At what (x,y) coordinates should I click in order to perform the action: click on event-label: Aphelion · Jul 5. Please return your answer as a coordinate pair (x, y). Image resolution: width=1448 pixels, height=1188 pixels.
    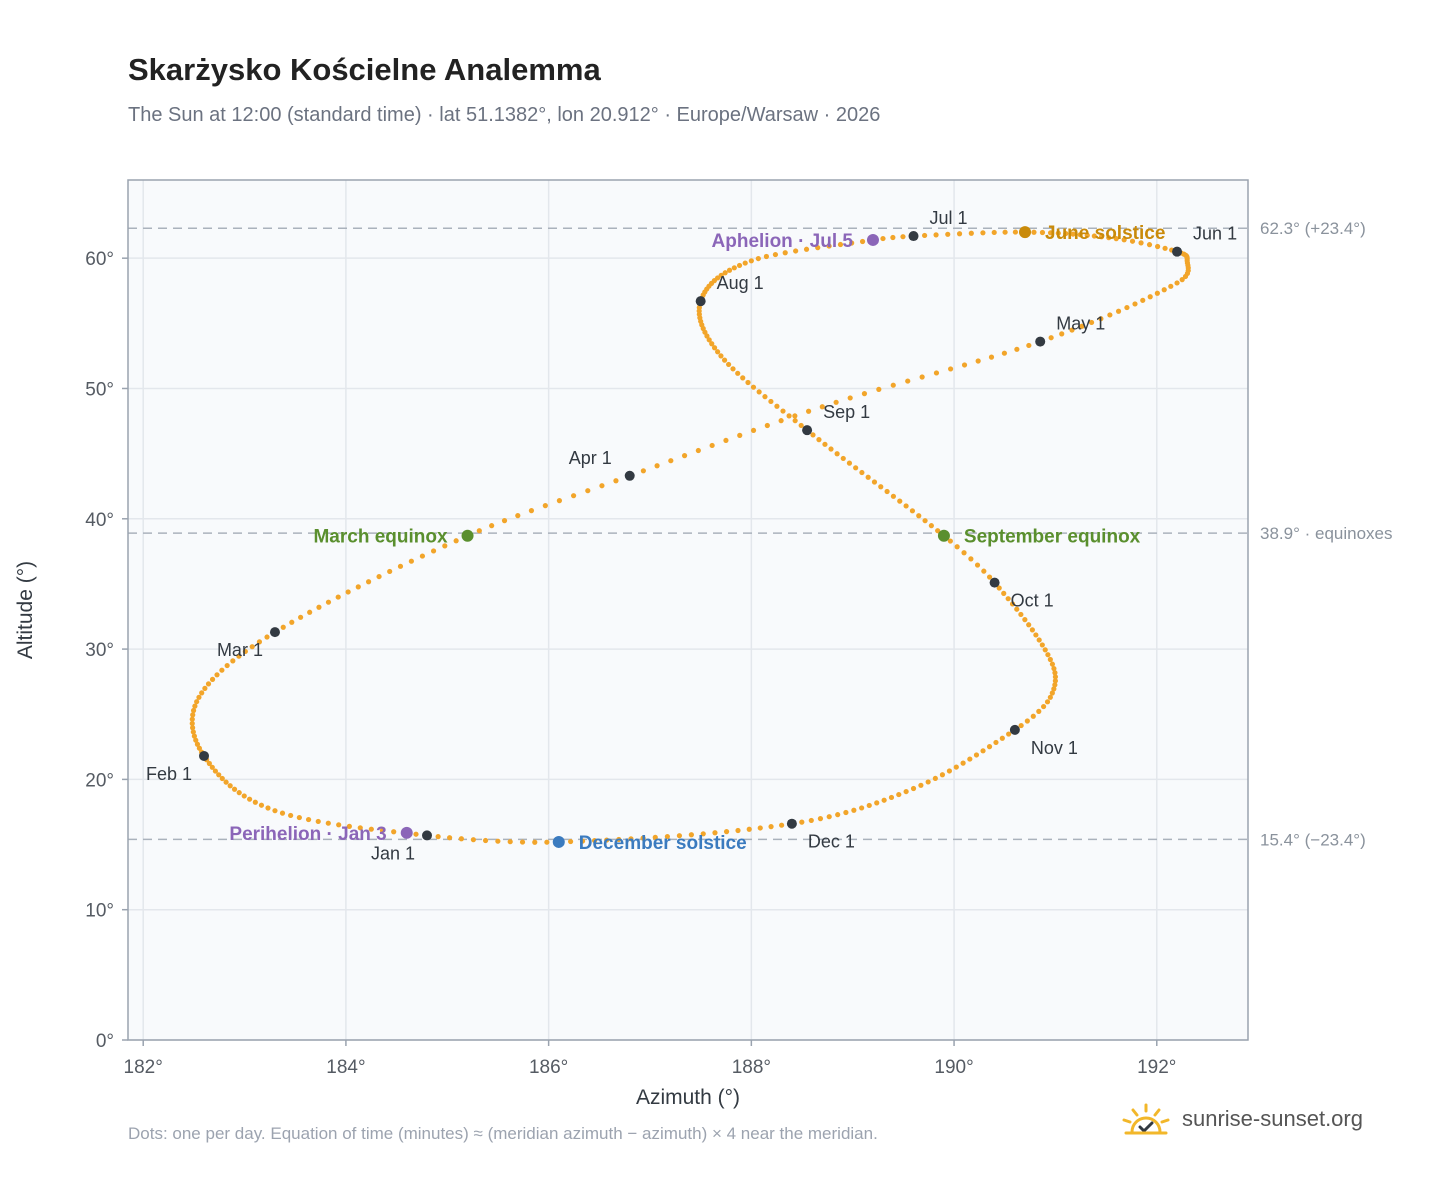
    Looking at the image, I should click on (783, 241).